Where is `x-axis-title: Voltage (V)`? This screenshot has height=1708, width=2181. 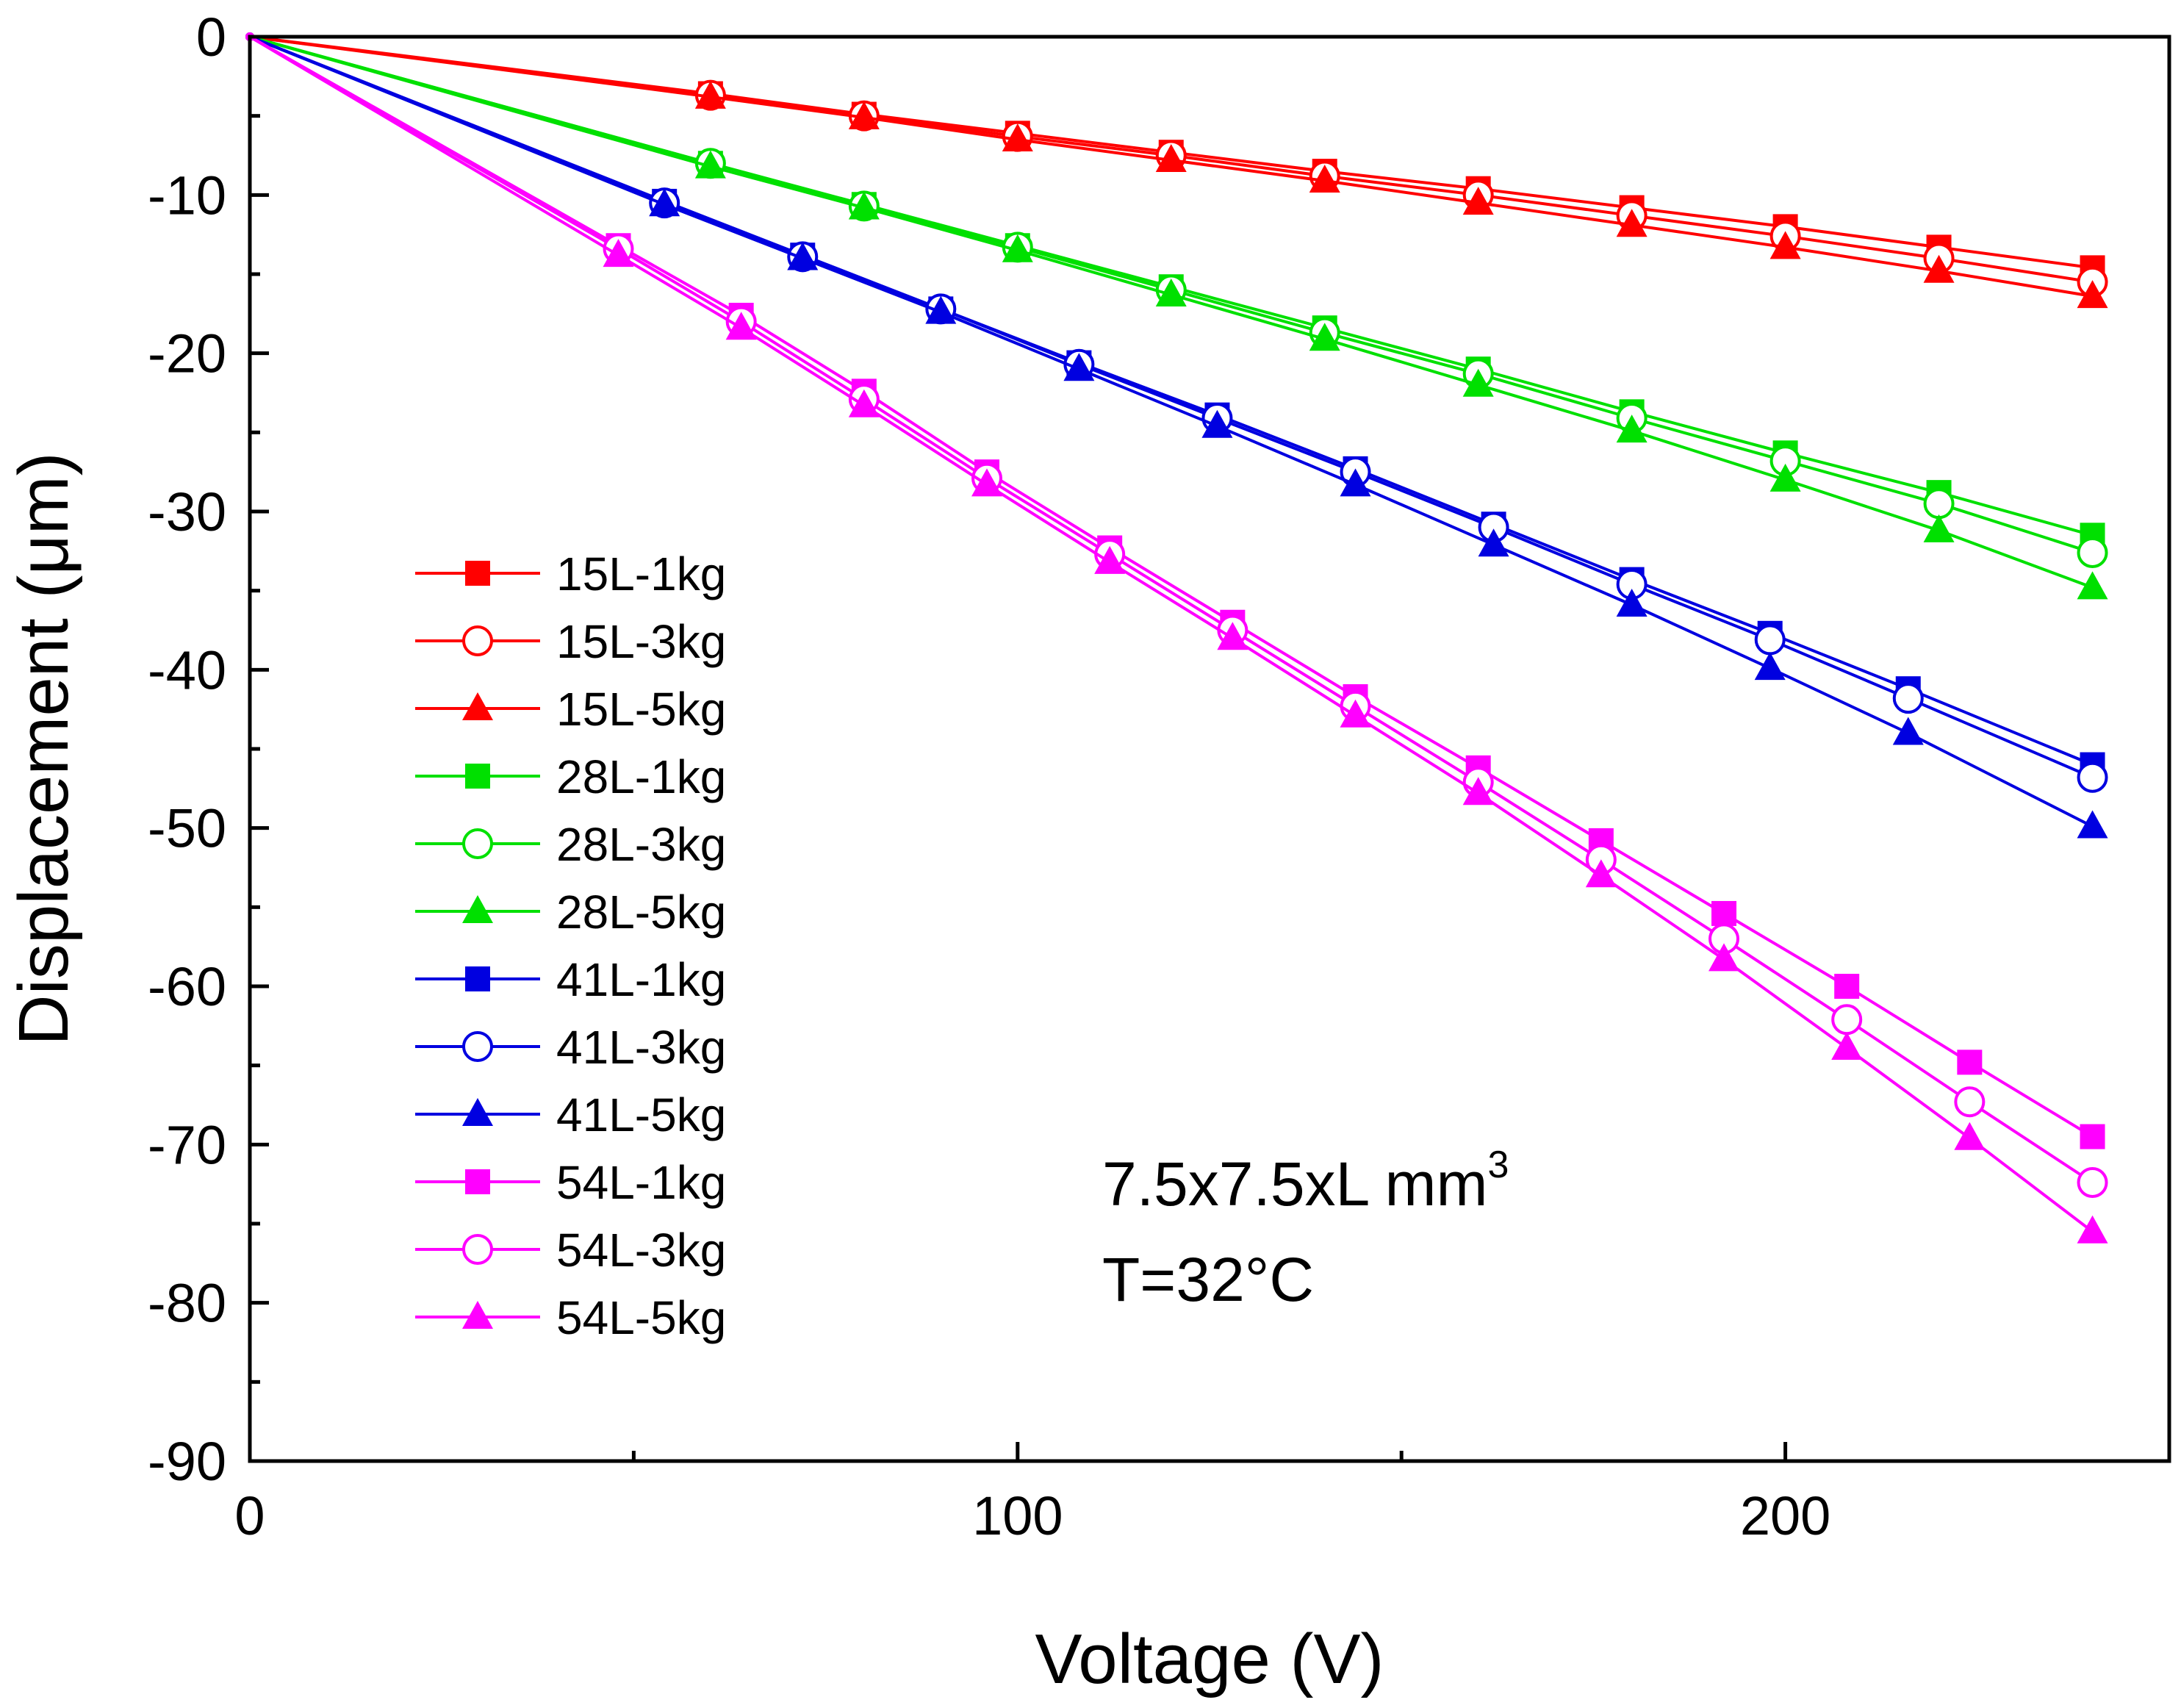
x-axis-title: Voltage (V) is located at coordinates (1209, 1659).